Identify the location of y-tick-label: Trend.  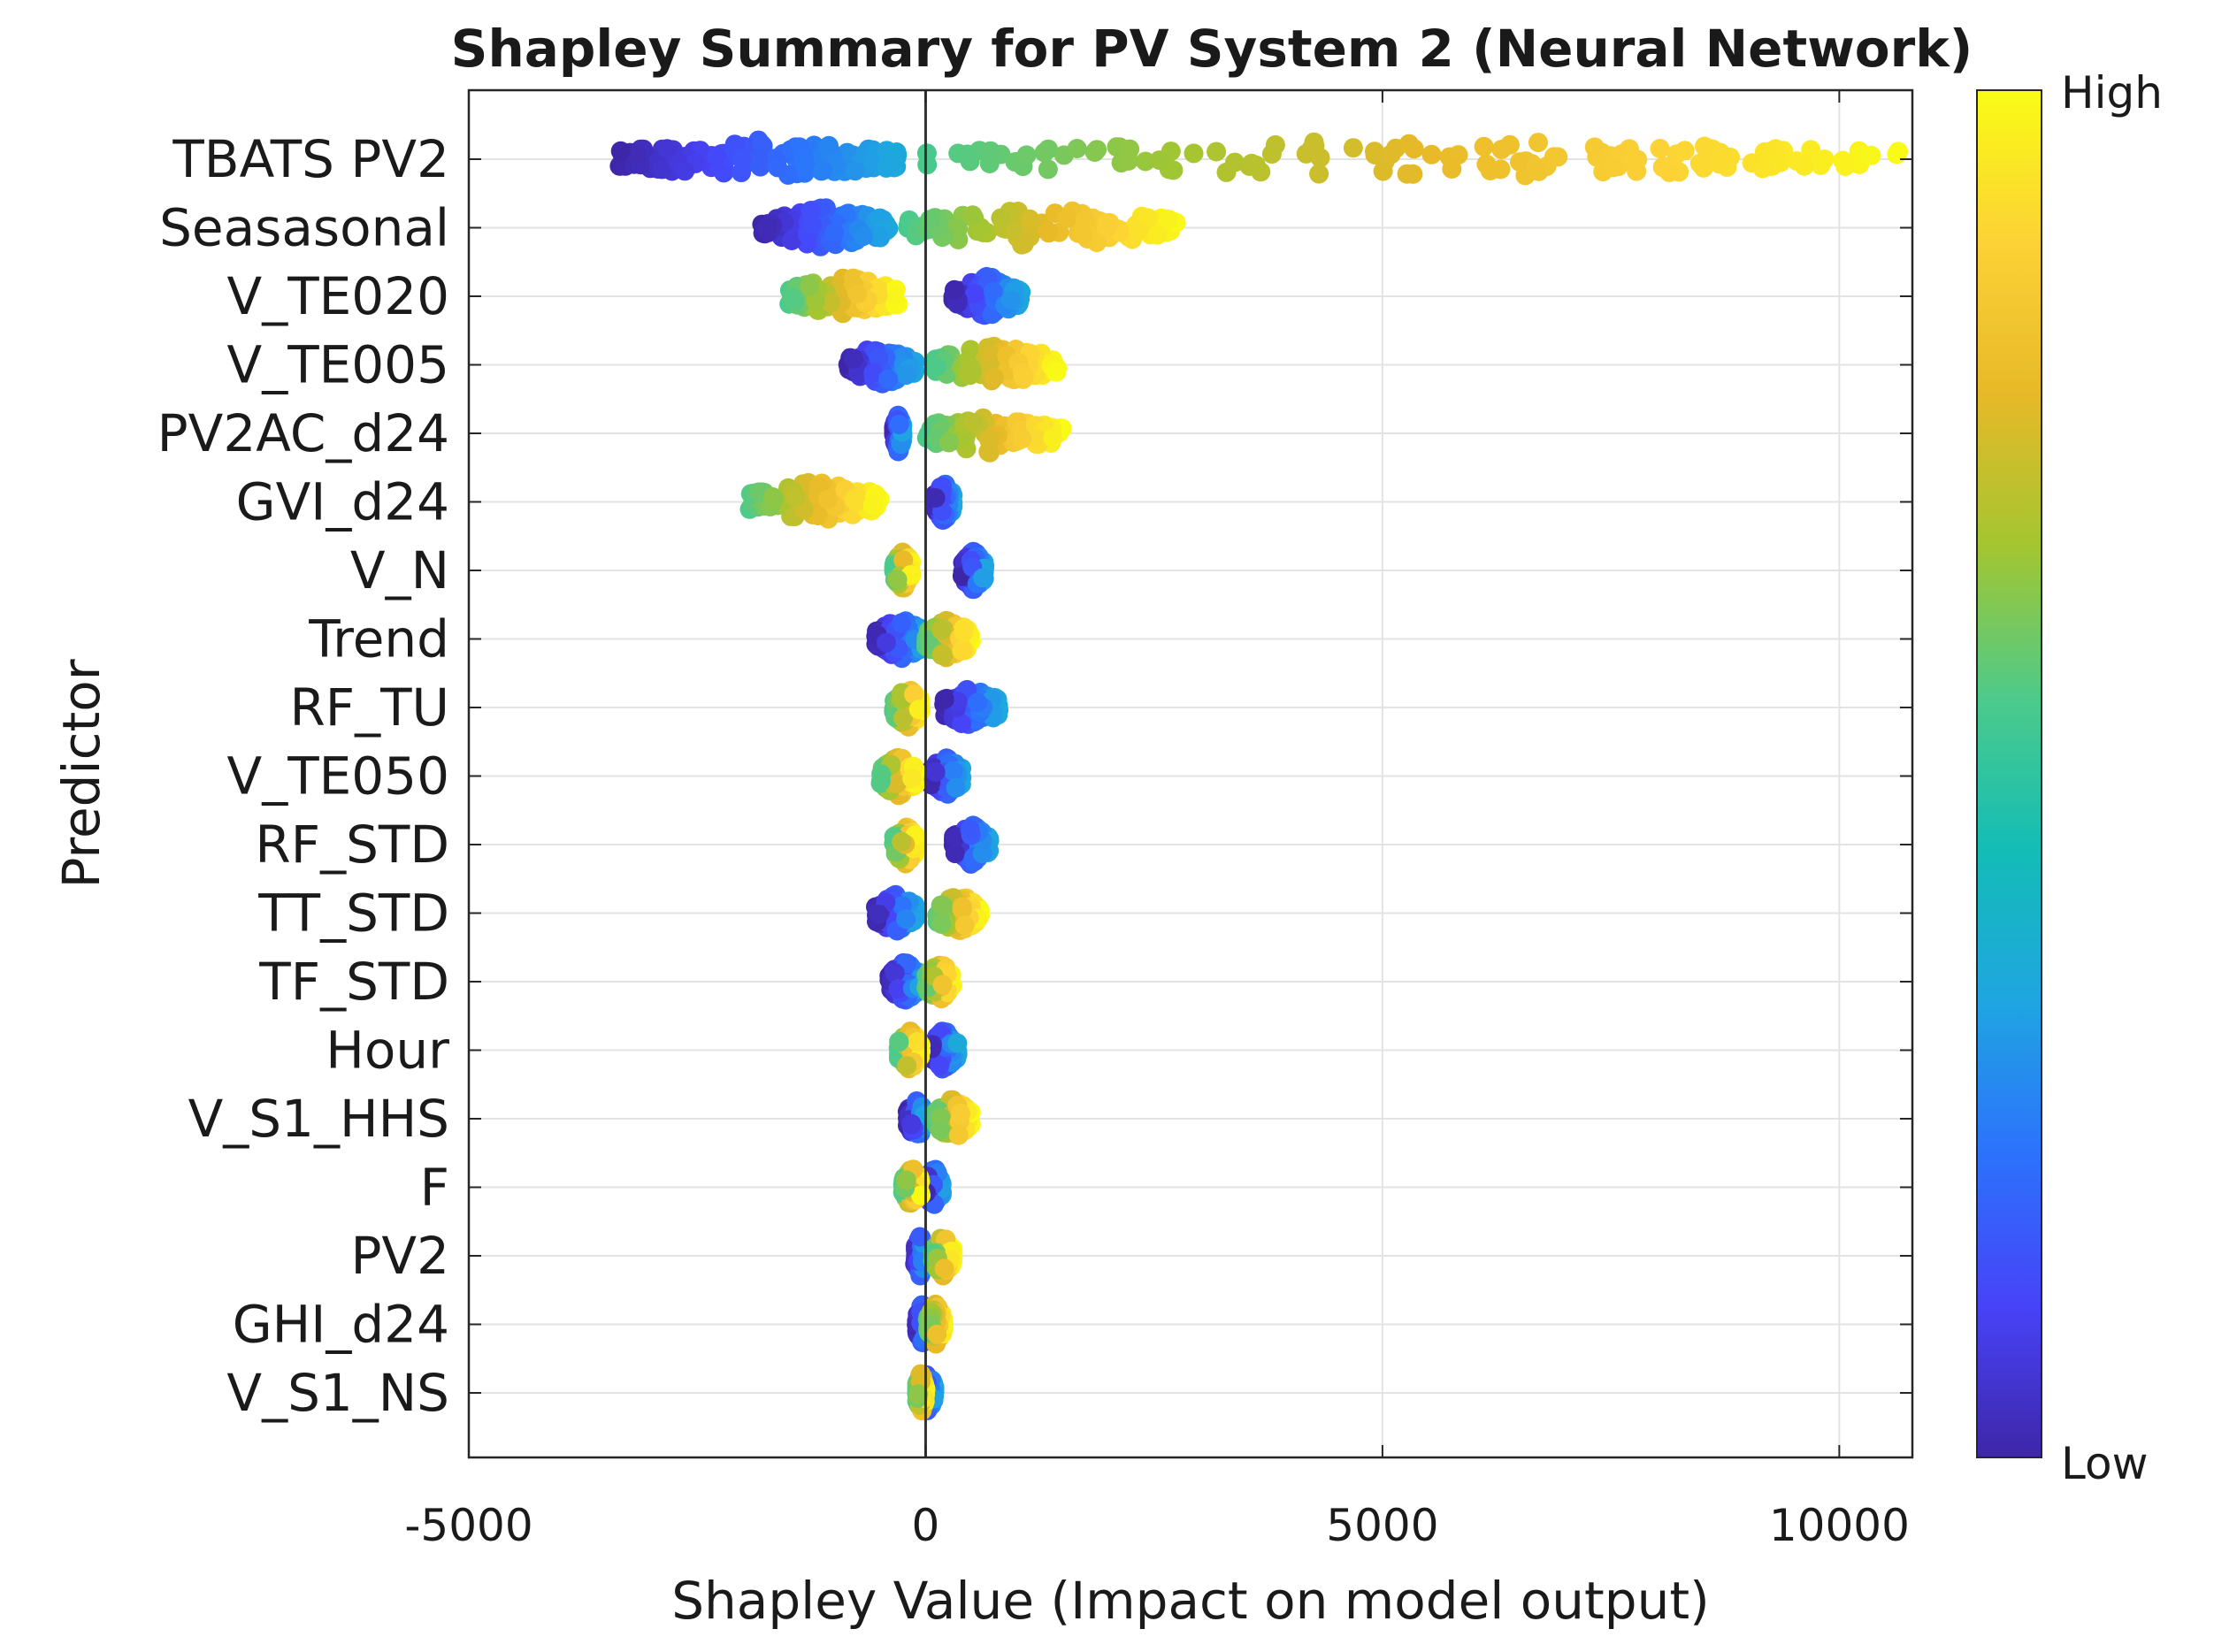
(378, 639).